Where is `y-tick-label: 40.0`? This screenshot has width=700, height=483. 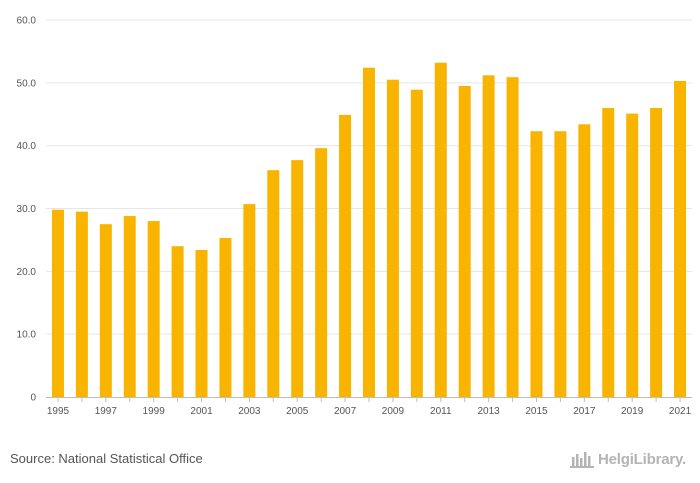
y-tick-label: 40.0 is located at coordinates (27, 146).